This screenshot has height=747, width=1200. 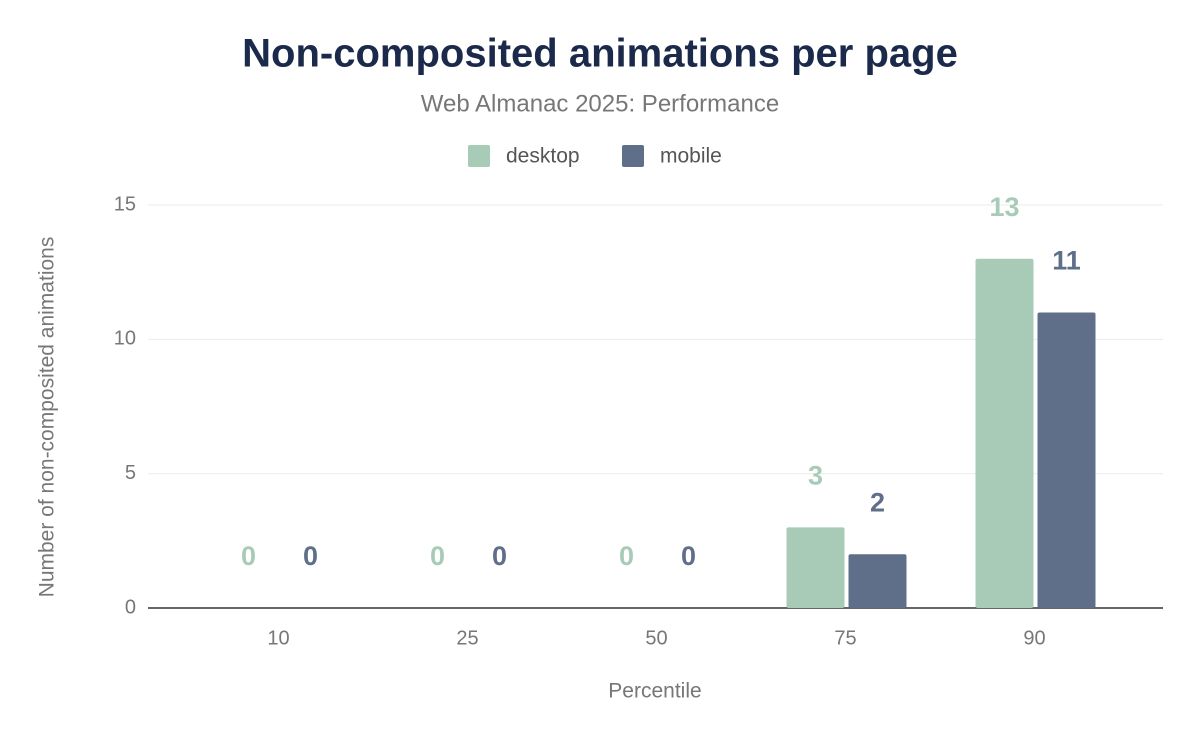 I want to click on y-tick-label: 5, so click(x=130, y=473).